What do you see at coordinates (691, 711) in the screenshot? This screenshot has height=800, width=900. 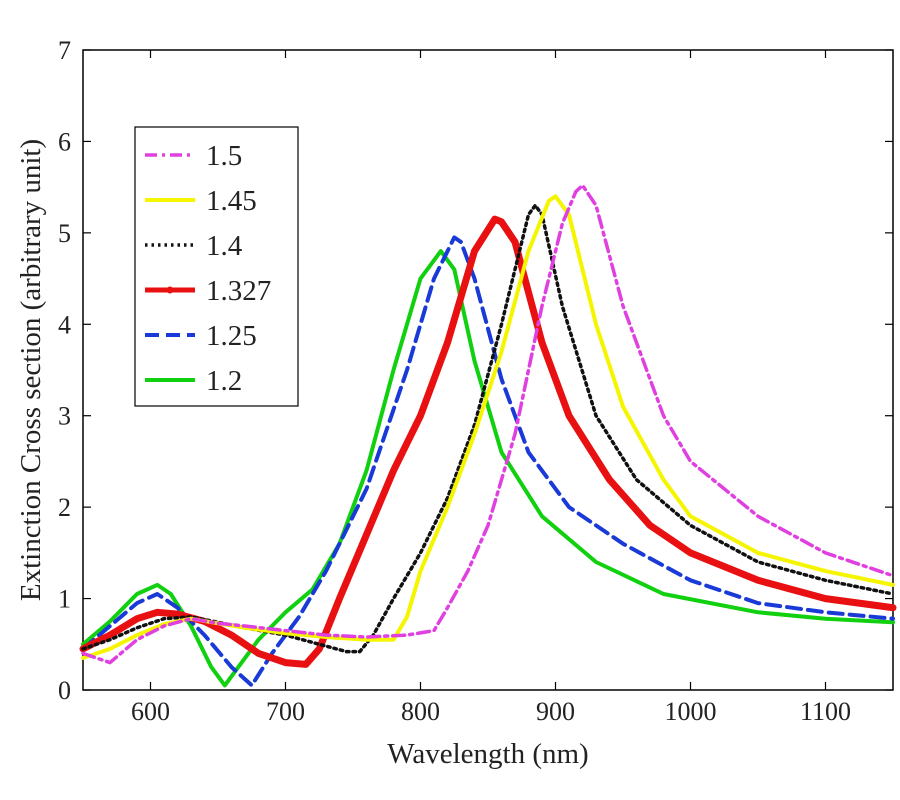 I see `x-tick-label: 1000` at bounding box center [691, 711].